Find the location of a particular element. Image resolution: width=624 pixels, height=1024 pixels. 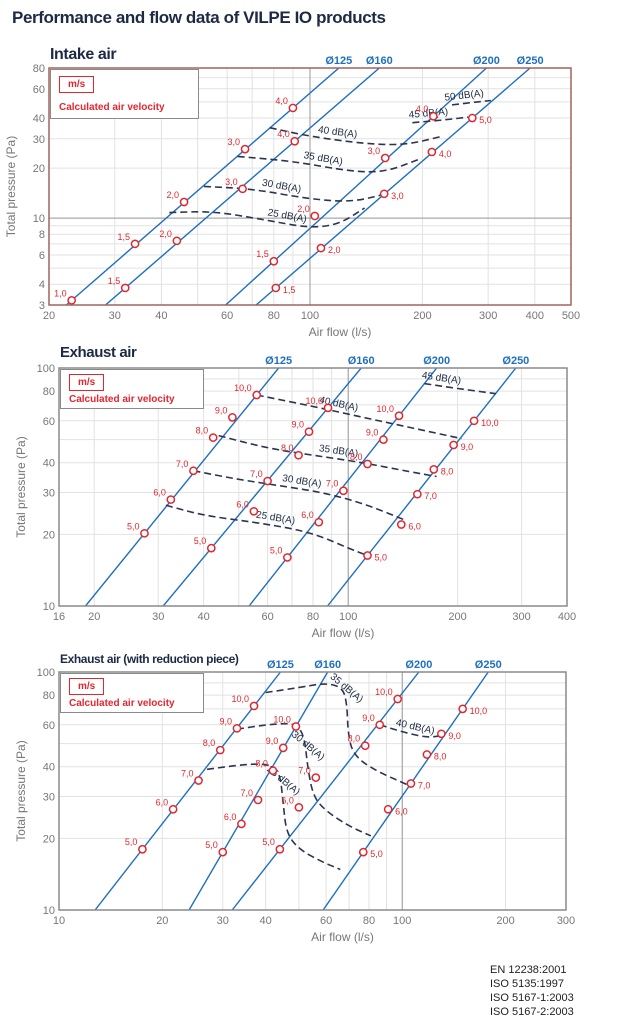

legend-intake: m/s Calculated air velocity is located at coordinates (124, 94).